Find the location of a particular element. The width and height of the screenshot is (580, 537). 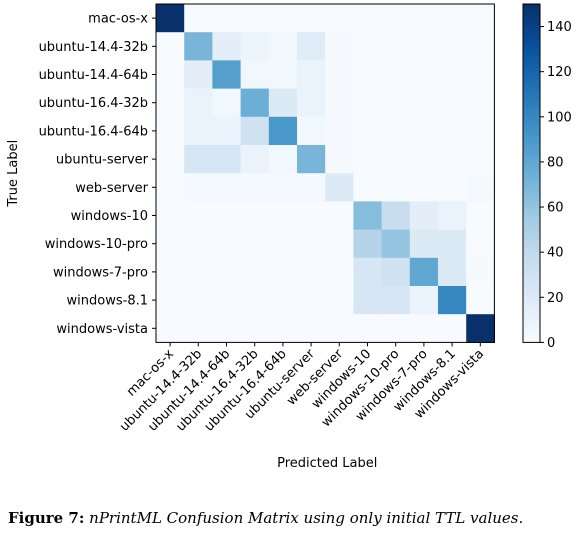

y-tick-label: ubuntu-14.4-64b is located at coordinates (93, 75).